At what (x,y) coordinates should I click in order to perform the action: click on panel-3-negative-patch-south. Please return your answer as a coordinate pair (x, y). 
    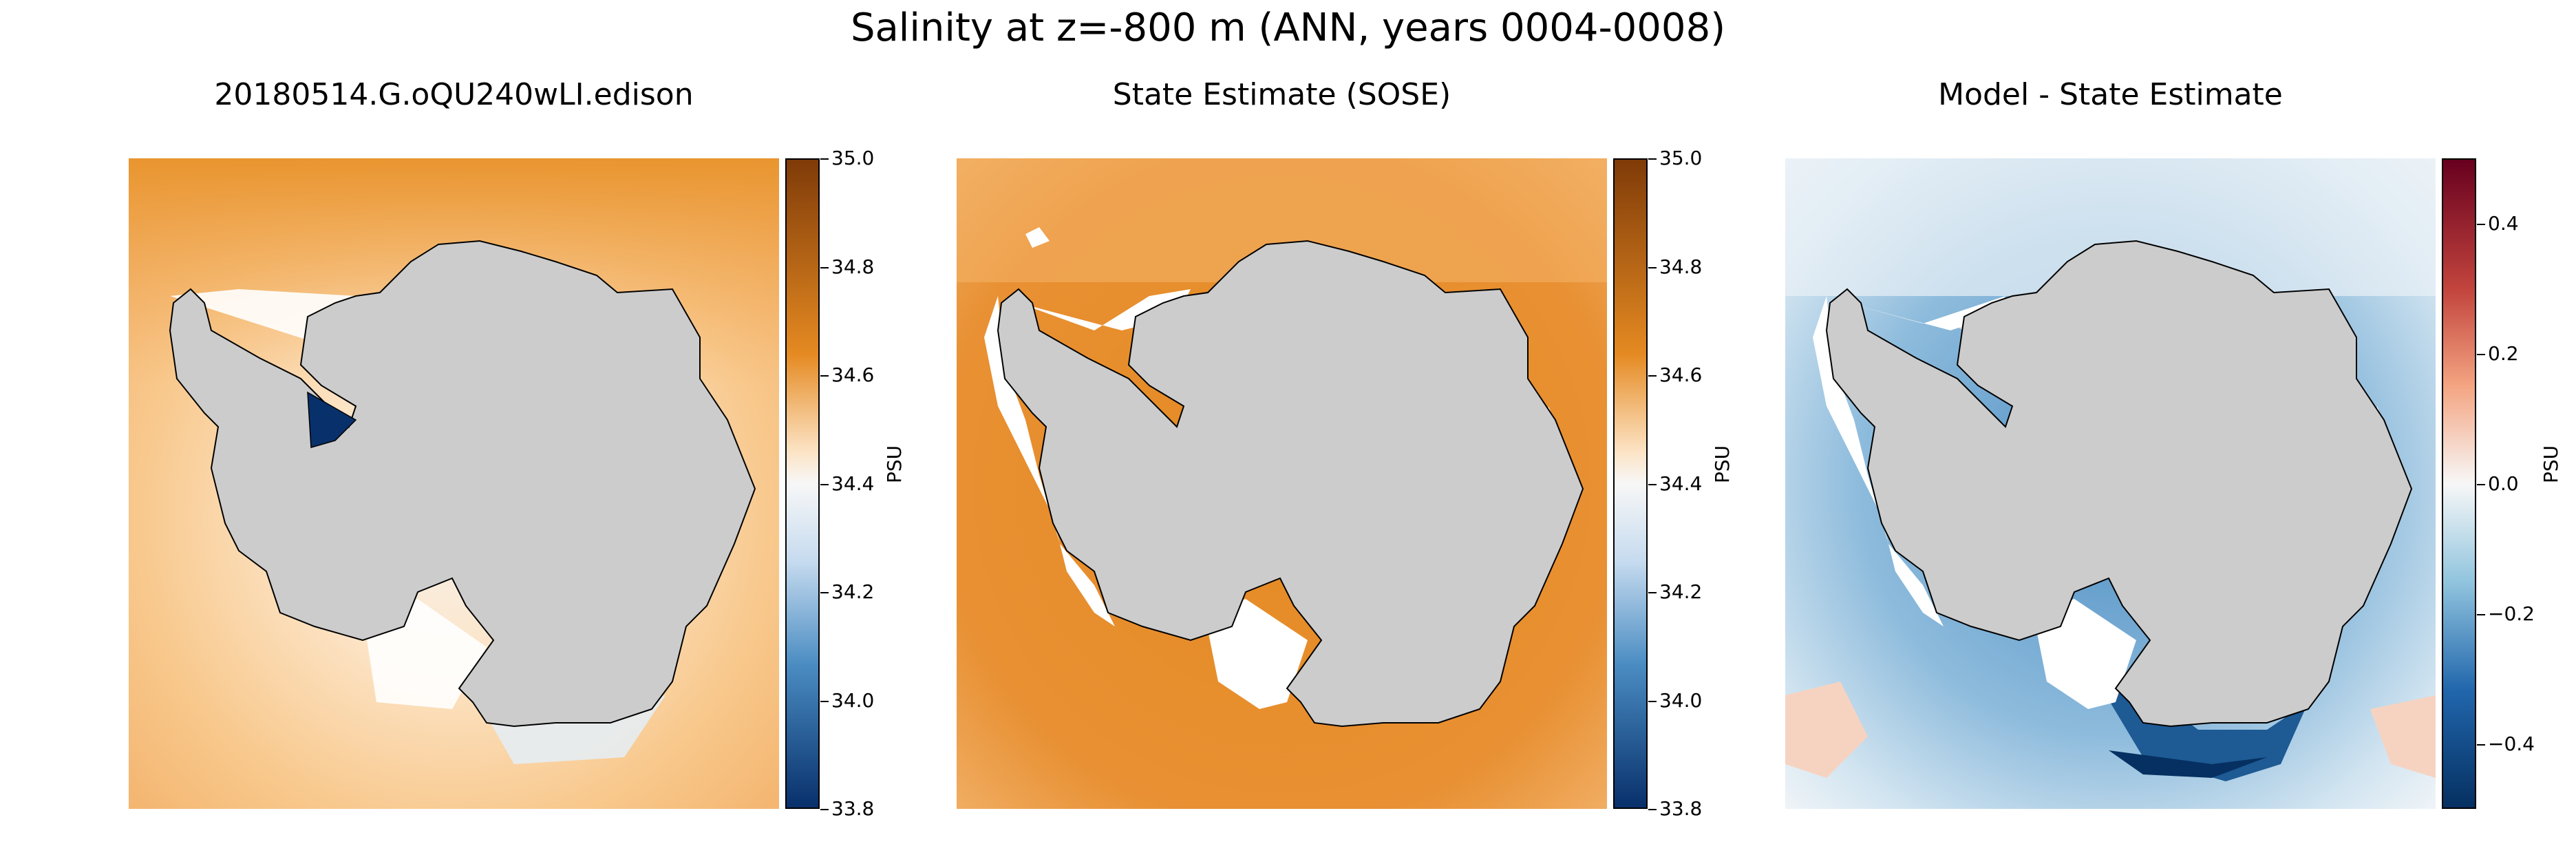
    Looking at the image, I should click on (2194, 717).